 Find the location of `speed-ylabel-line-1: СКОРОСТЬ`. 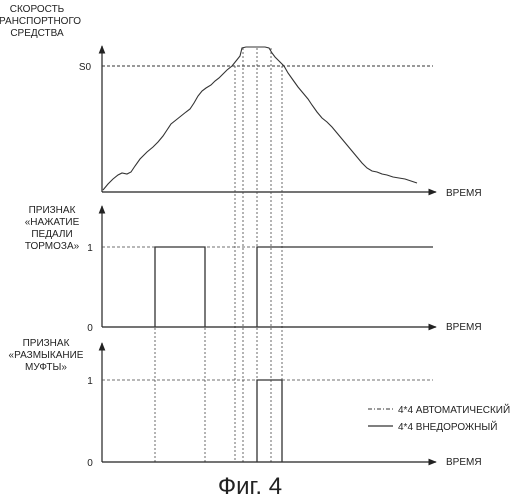

speed-ylabel-line-1: СКОРОСТЬ is located at coordinates (37, 9).